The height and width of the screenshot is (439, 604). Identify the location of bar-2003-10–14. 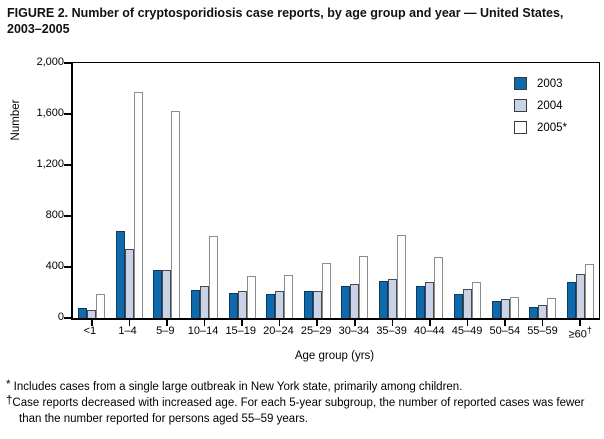
(196, 303).